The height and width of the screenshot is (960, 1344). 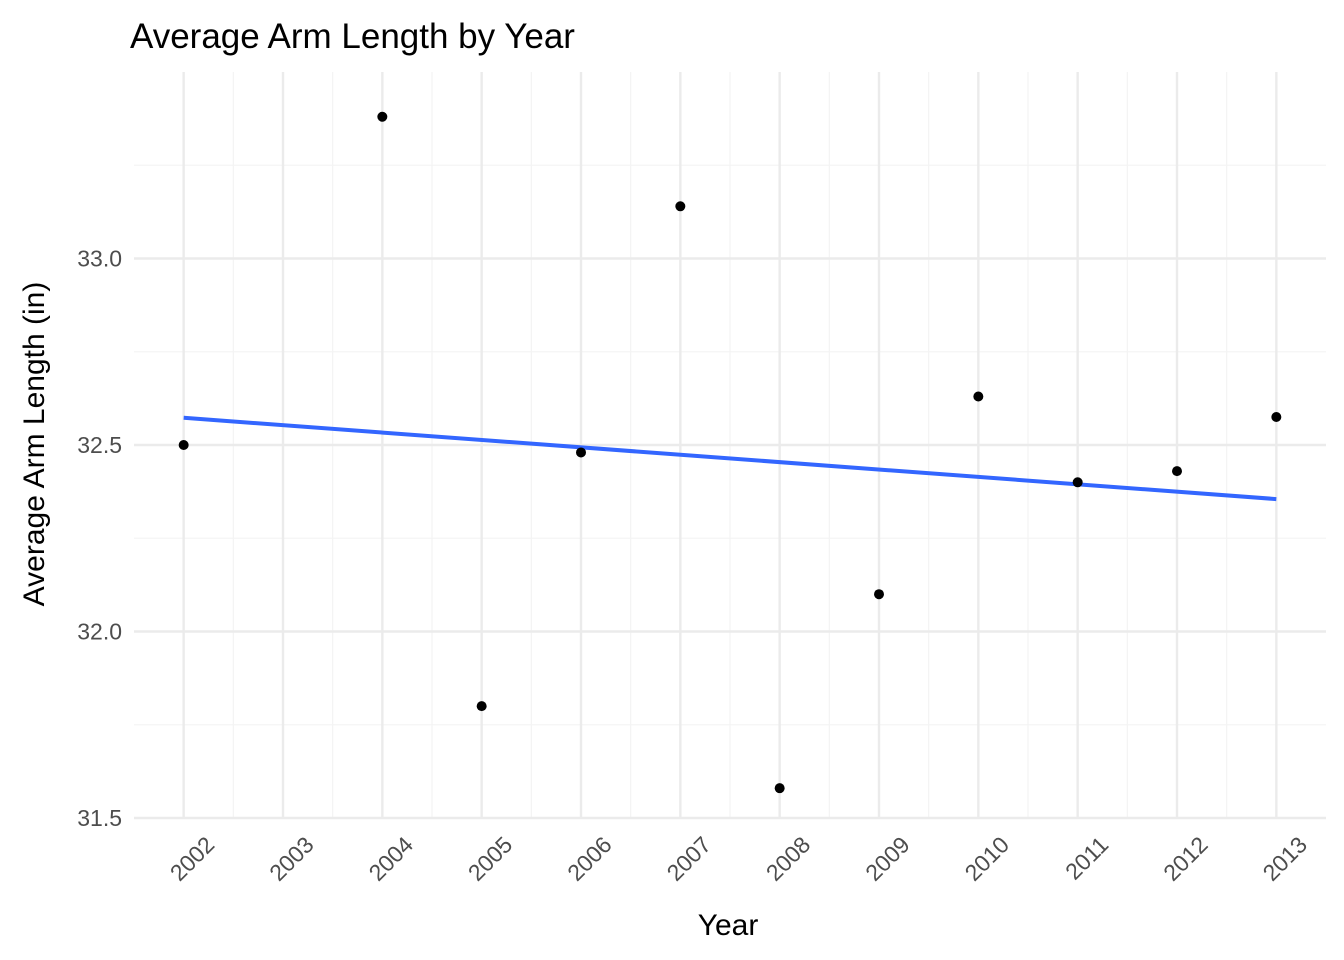 What do you see at coordinates (99, 818) in the screenshot?
I see `y-tick-label: 31.5` at bounding box center [99, 818].